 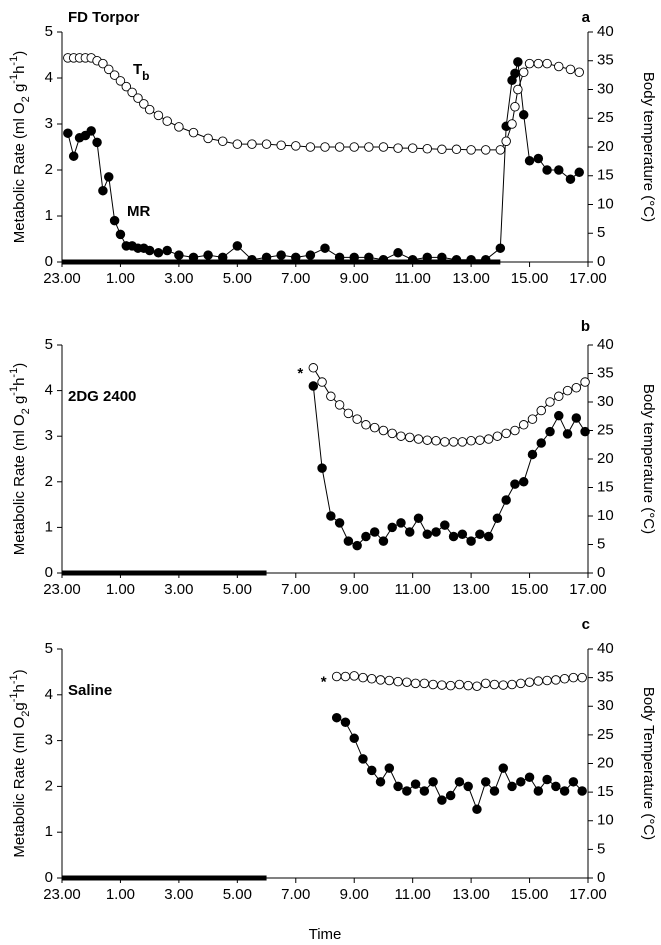 I want to click on y-axis-label-part: g, so click(x=19, y=402).